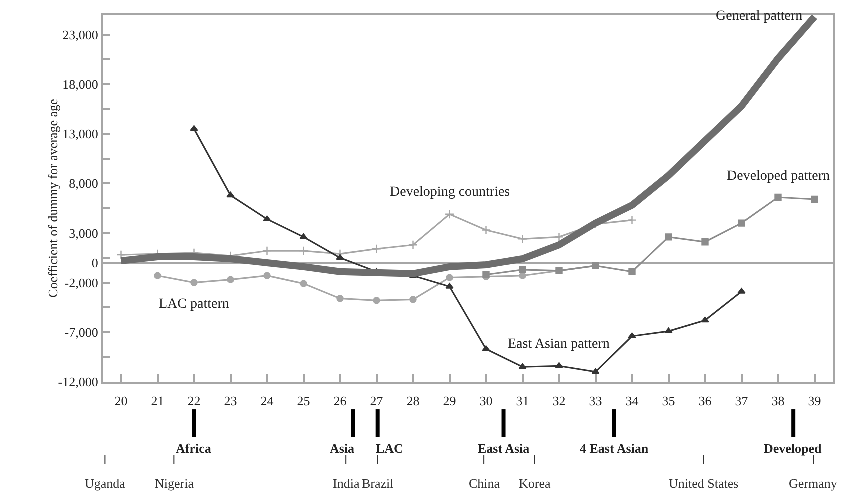 The width and height of the screenshot is (843, 493). Describe the element at coordinates (390, 448) in the screenshot. I see `ref-line-label: LAC` at that location.